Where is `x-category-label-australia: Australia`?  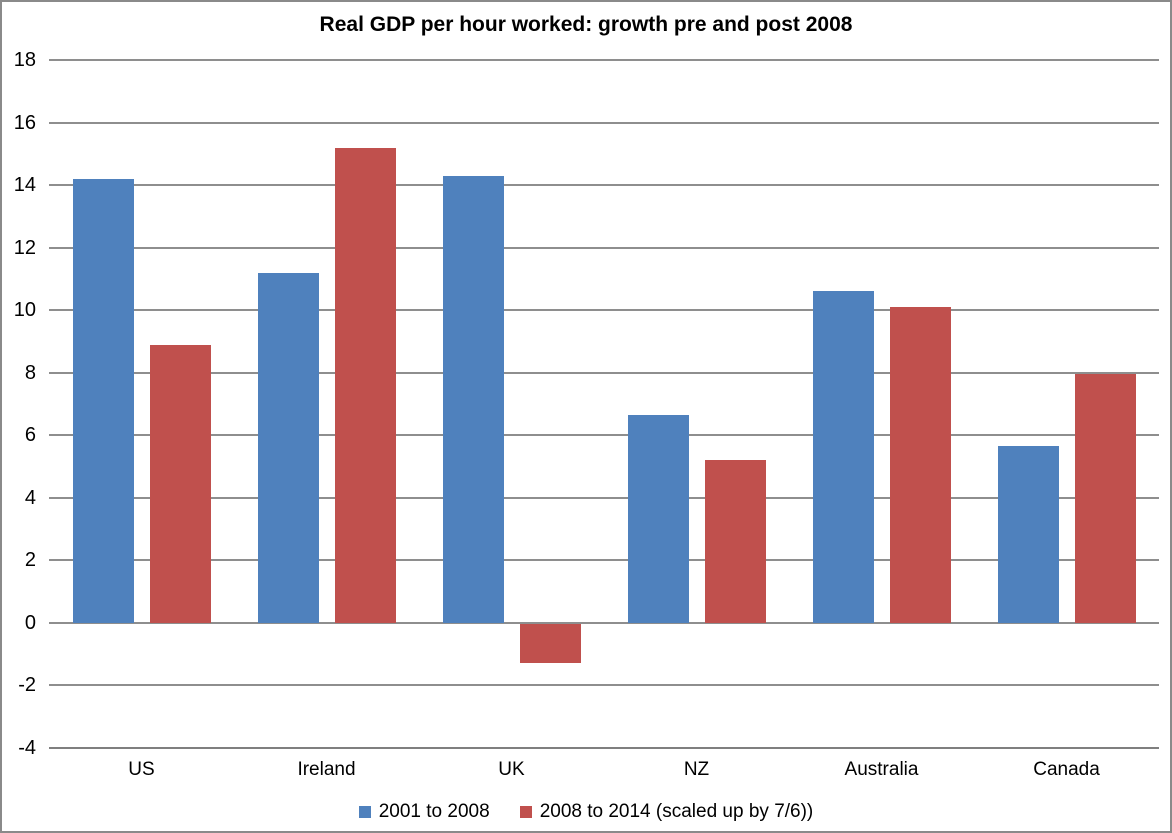 x-category-label-australia: Australia is located at coordinates (881, 769).